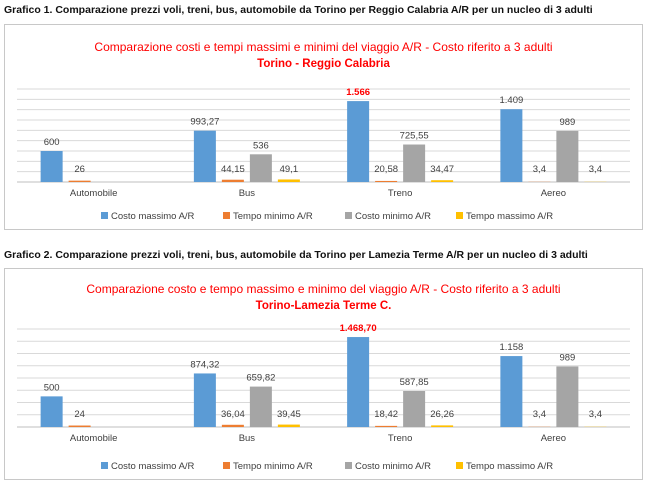 The width and height of the screenshot is (653, 484). Describe the element at coordinates (393, 216) in the screenshot. I see `chart1-legend-label: Costo minimo A/R` at that location.